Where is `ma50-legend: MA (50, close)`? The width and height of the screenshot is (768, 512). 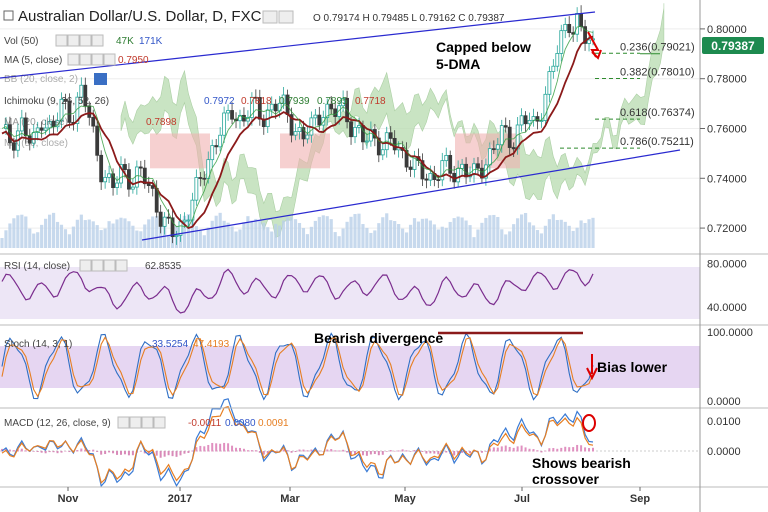
ma50-legend: MA (50, close) is located at coordinates (36, 143).